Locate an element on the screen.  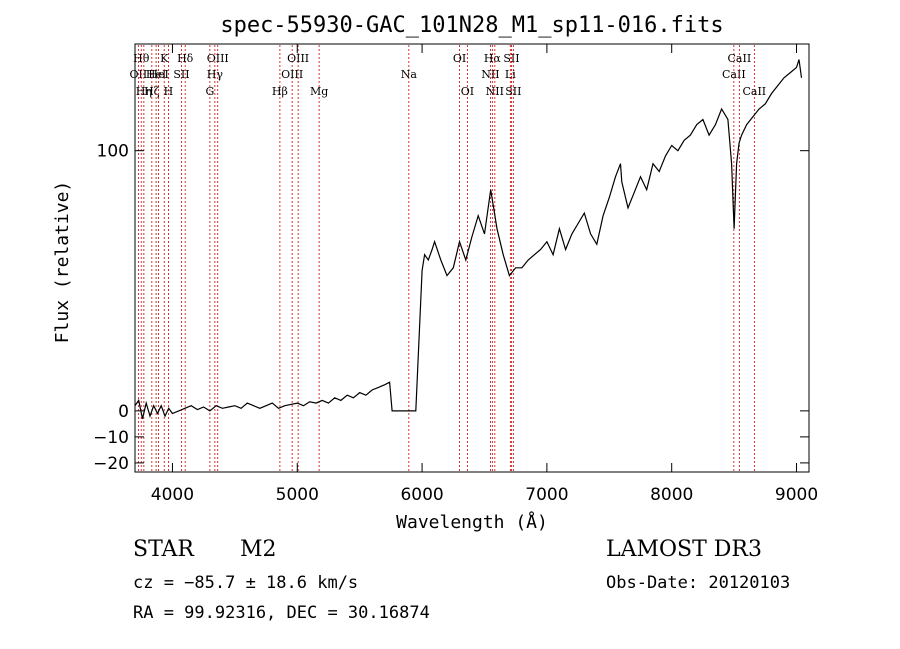
line-marker-label: Hα is located at coordinates (493, 58).